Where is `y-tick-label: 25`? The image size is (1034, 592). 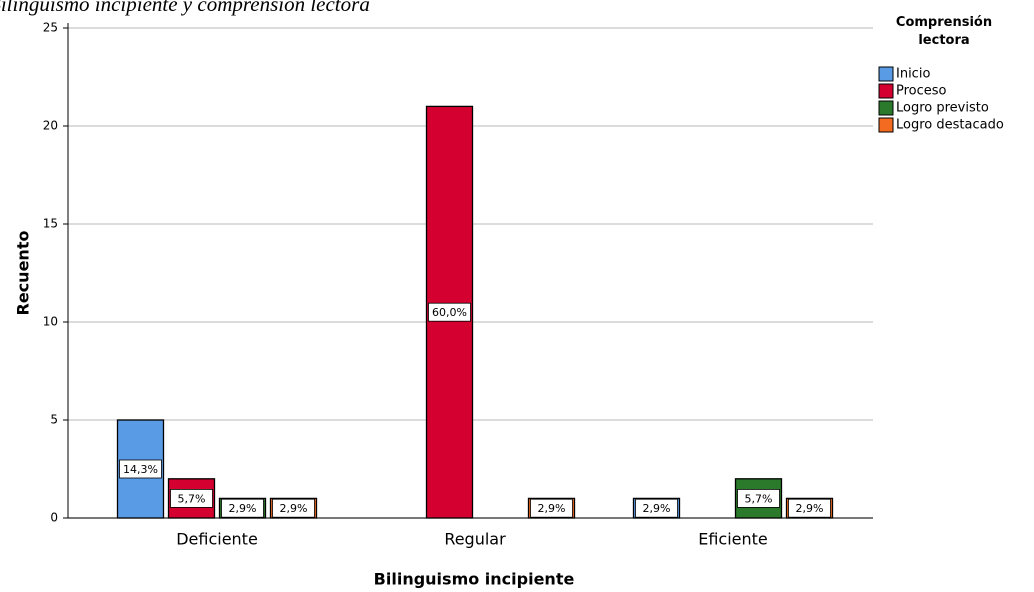 y-tick-label: 25 is located at coordinates (50, 28).